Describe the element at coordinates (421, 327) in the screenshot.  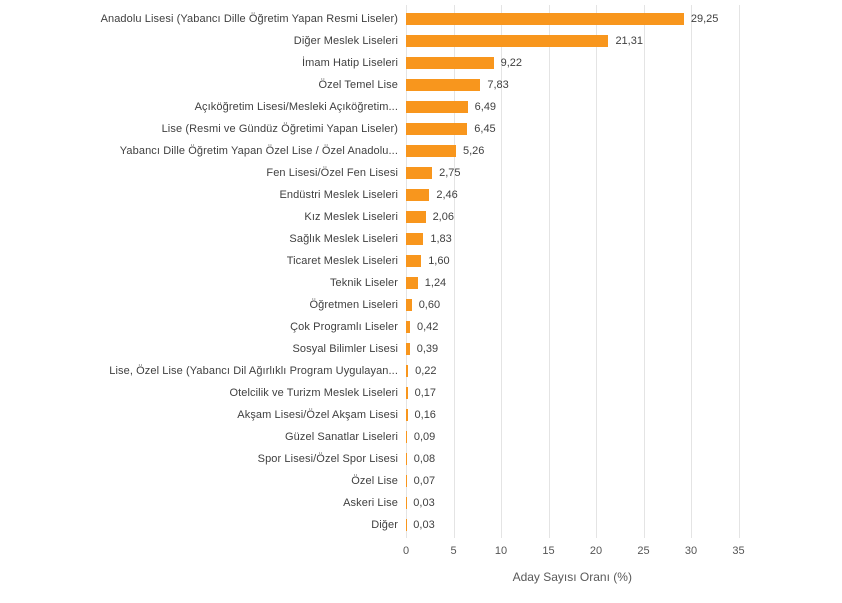
I see `chart-row: Çok Programlı Liseler 0,42` at that location.